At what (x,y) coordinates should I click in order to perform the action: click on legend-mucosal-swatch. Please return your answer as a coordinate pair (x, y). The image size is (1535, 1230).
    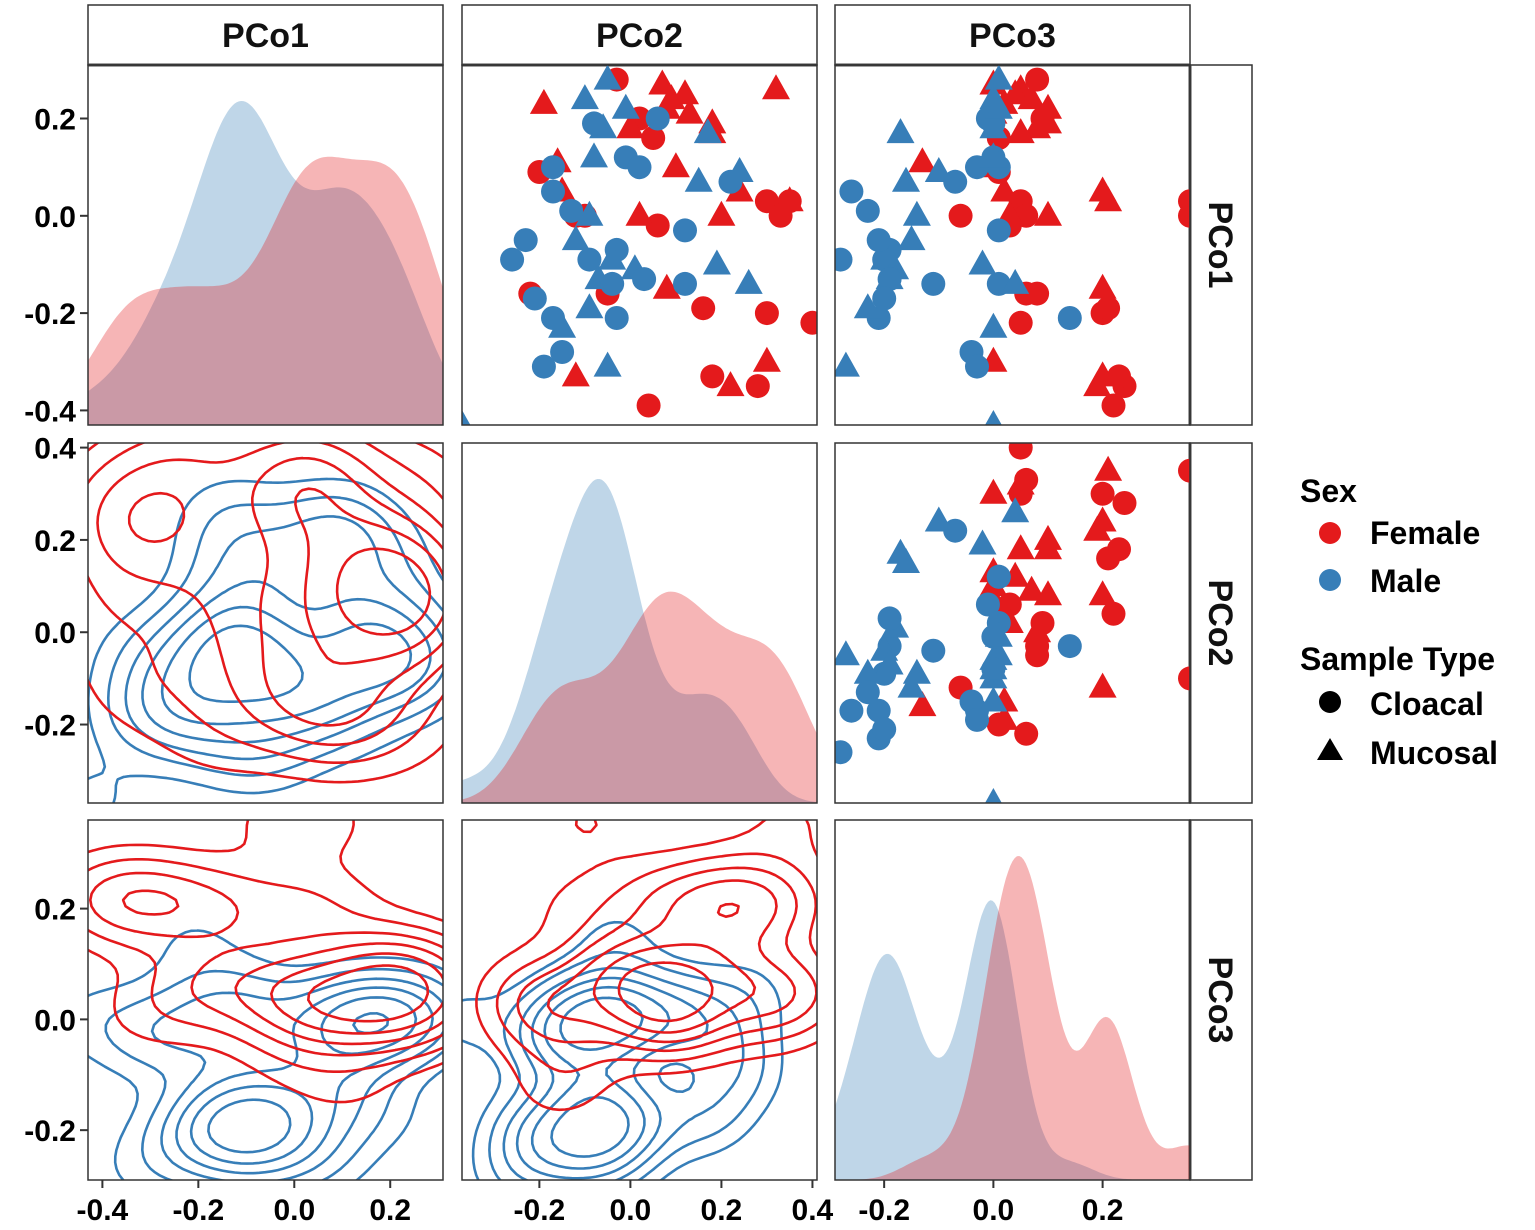
    Looking at the image, I should click on (1330, 749).